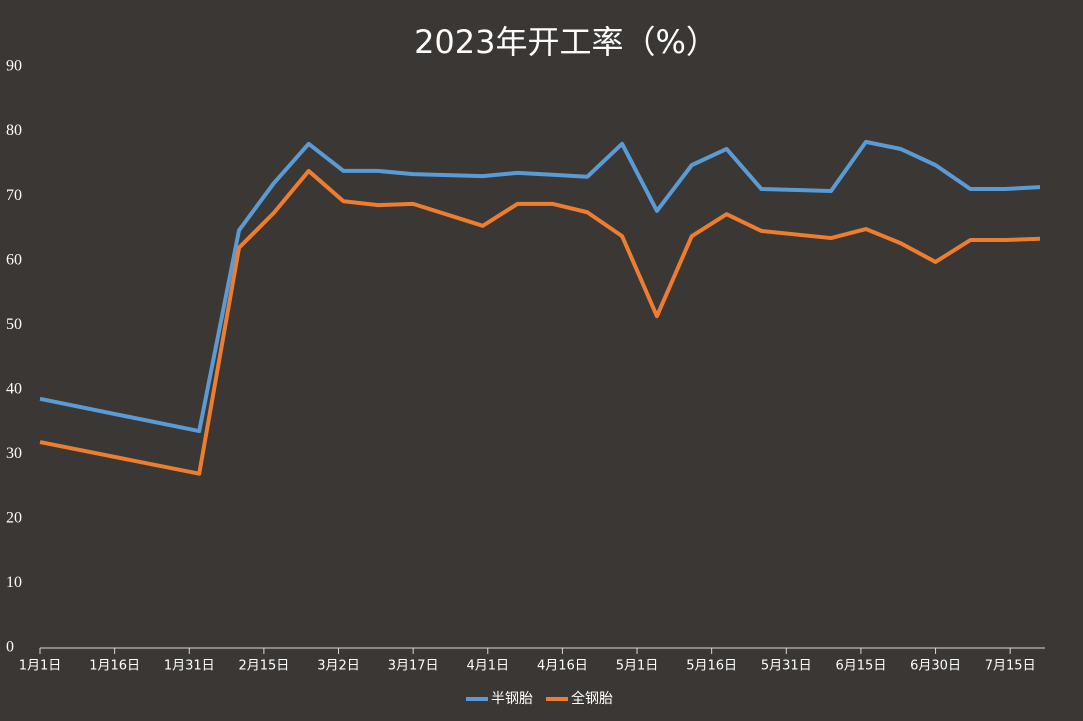 The image size is (1083, 721). What do you see at coordinates (14, 453) in the screenshot?
I see `y-tick-label: 30` at bounding box center [14, 453].